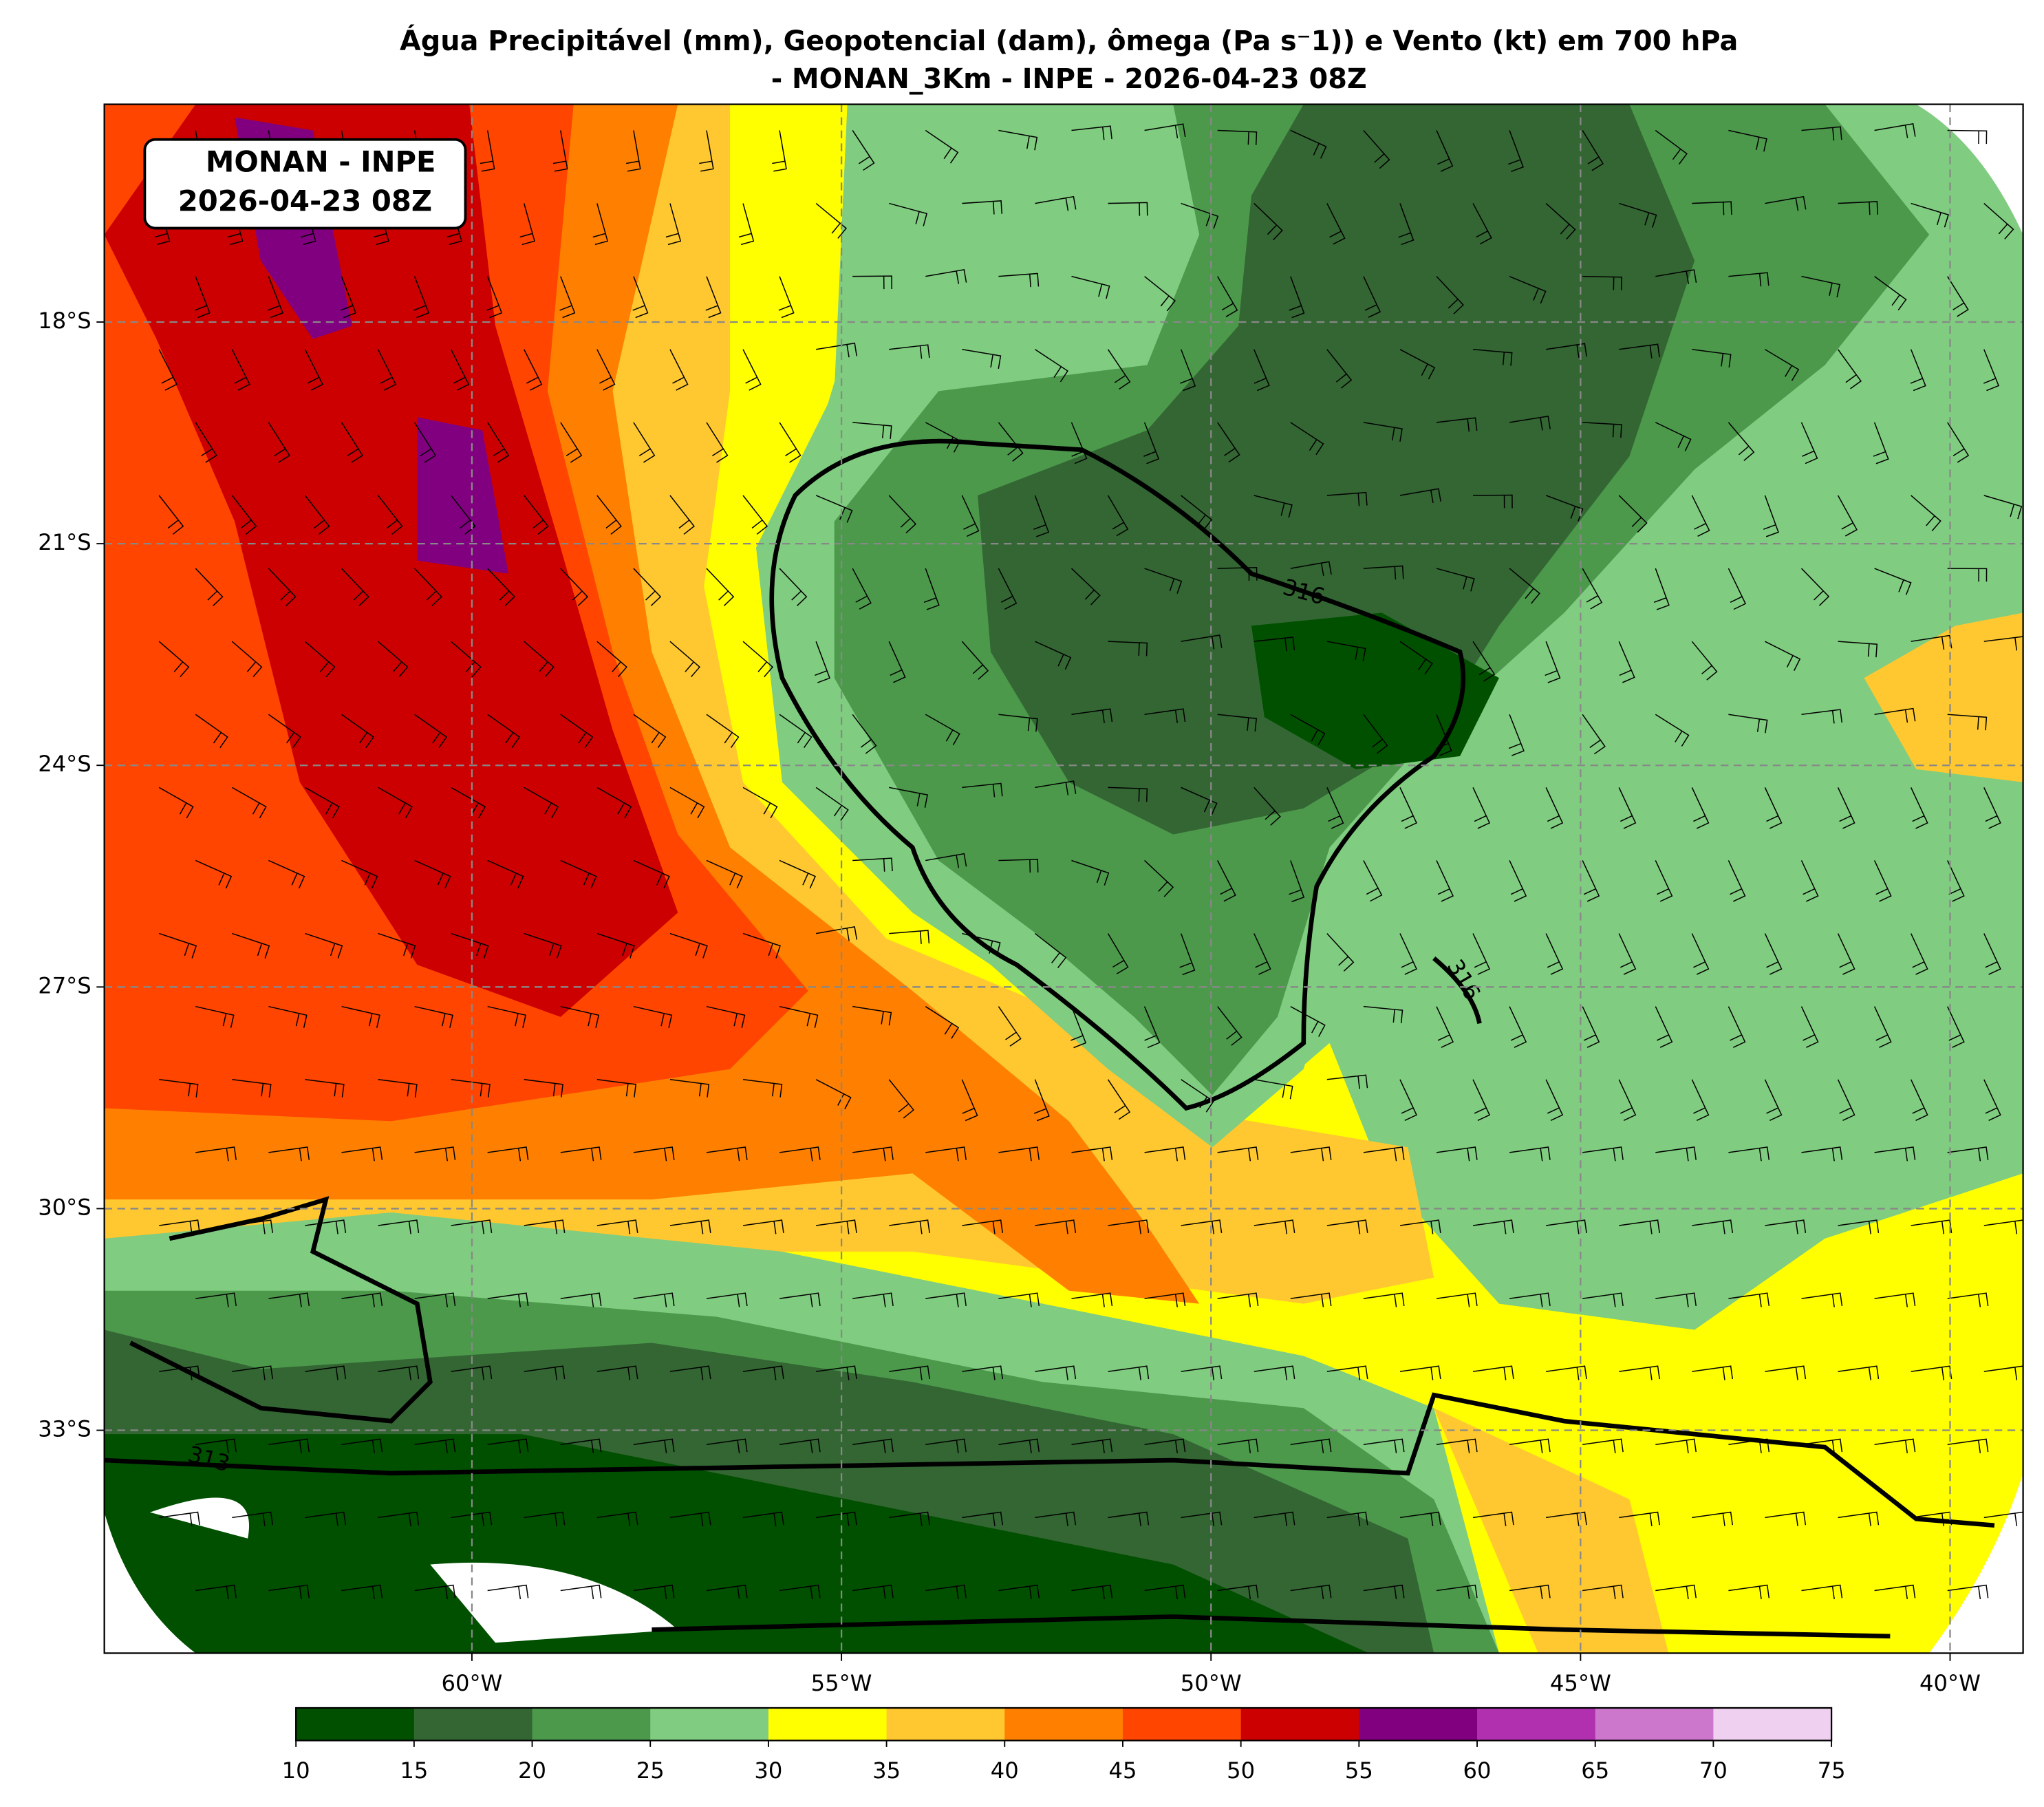 The height and width of the screenshot is (1807, 2044). Describe the element at coordinates (472, 1683) in the screenshot. I see `x-tick-label: 60°W` at that location.